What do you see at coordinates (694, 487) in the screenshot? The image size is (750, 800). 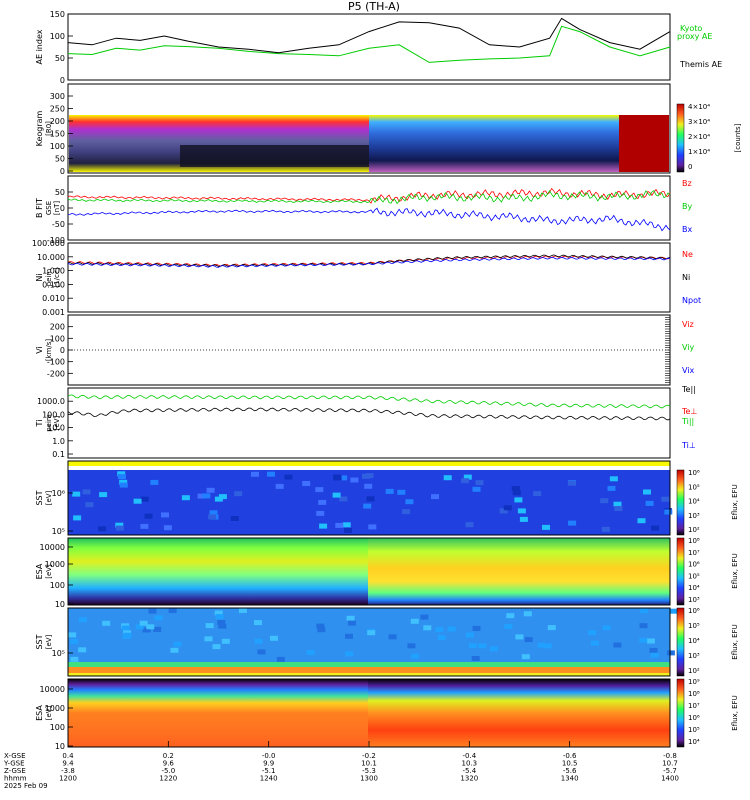 I see `sst-i-cb-1: 10⁵` at bounding box center [694, 487].